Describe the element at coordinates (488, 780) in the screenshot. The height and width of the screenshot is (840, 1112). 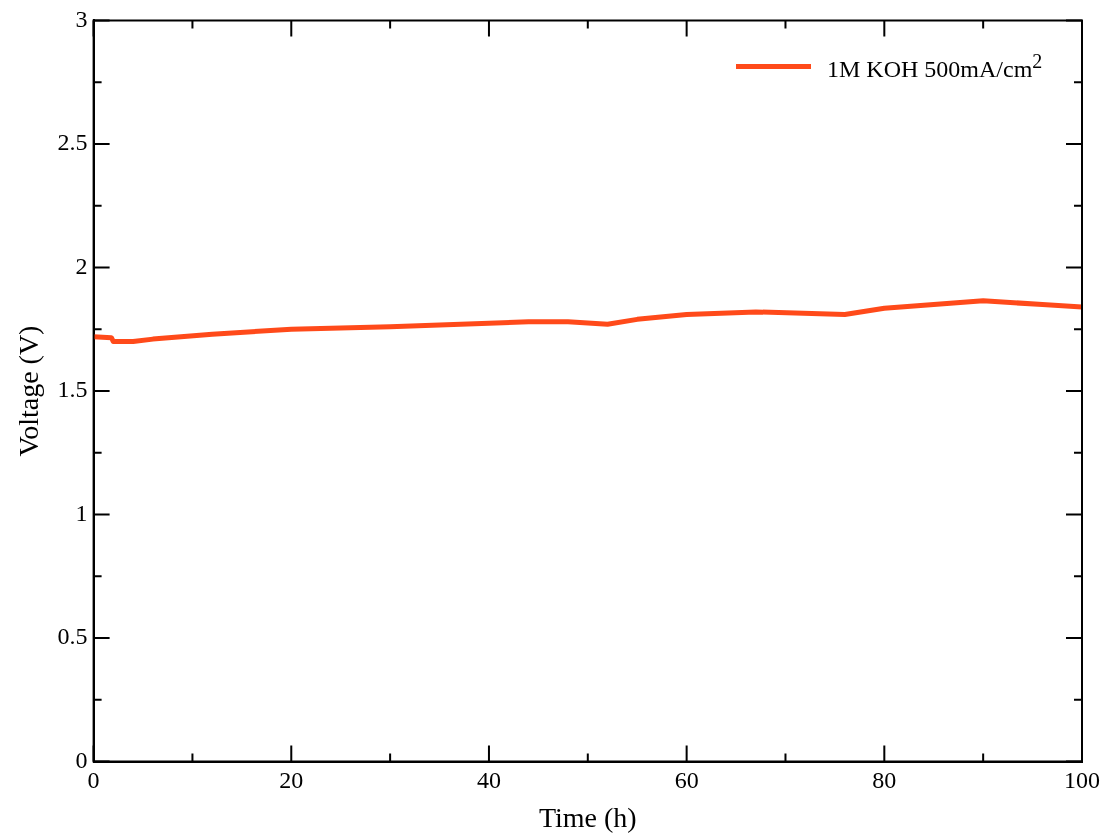
I see `x-tick-label: 40` at that location.